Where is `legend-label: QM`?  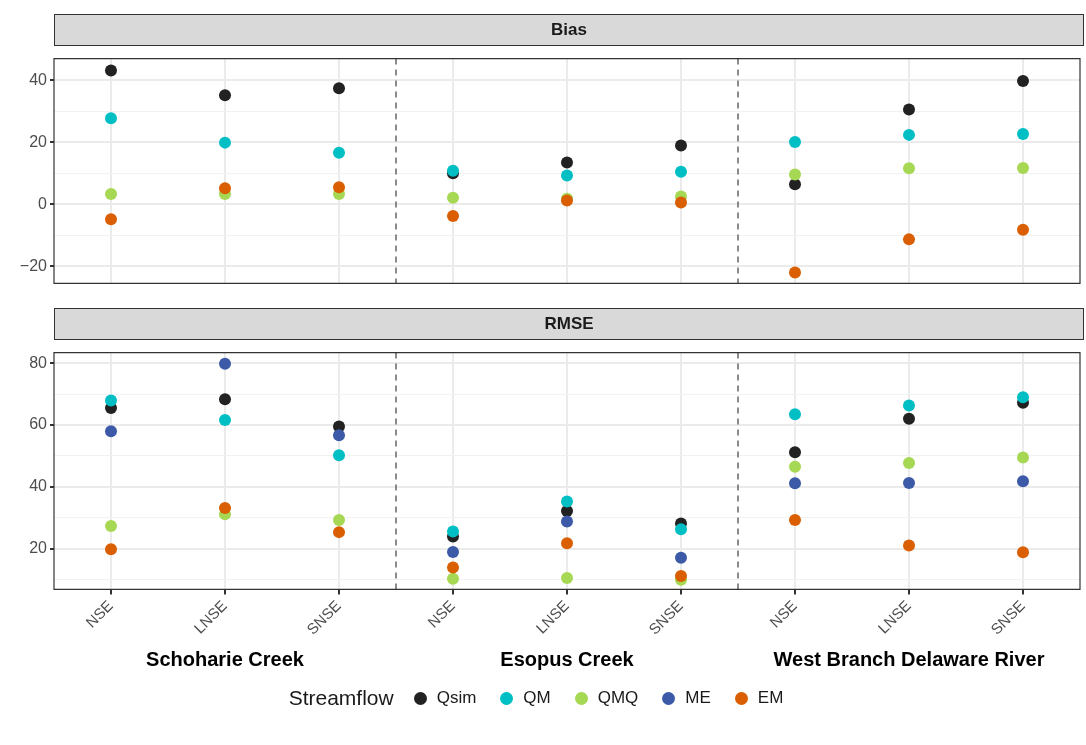 legend-label: QM is located at coordinates (537, 698).